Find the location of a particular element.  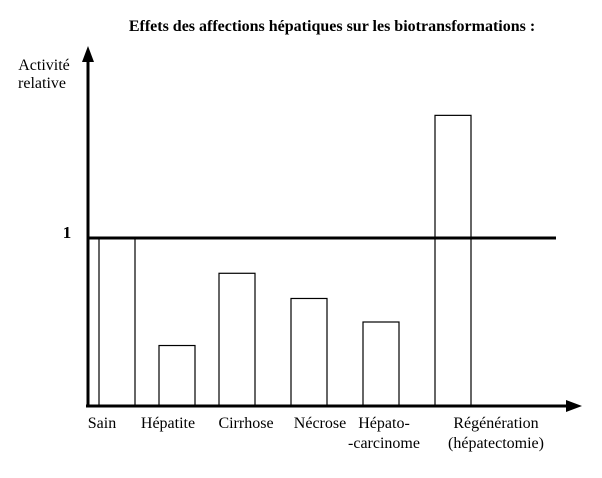

y-axis-arrowhead is located at coordinates (88, 54).